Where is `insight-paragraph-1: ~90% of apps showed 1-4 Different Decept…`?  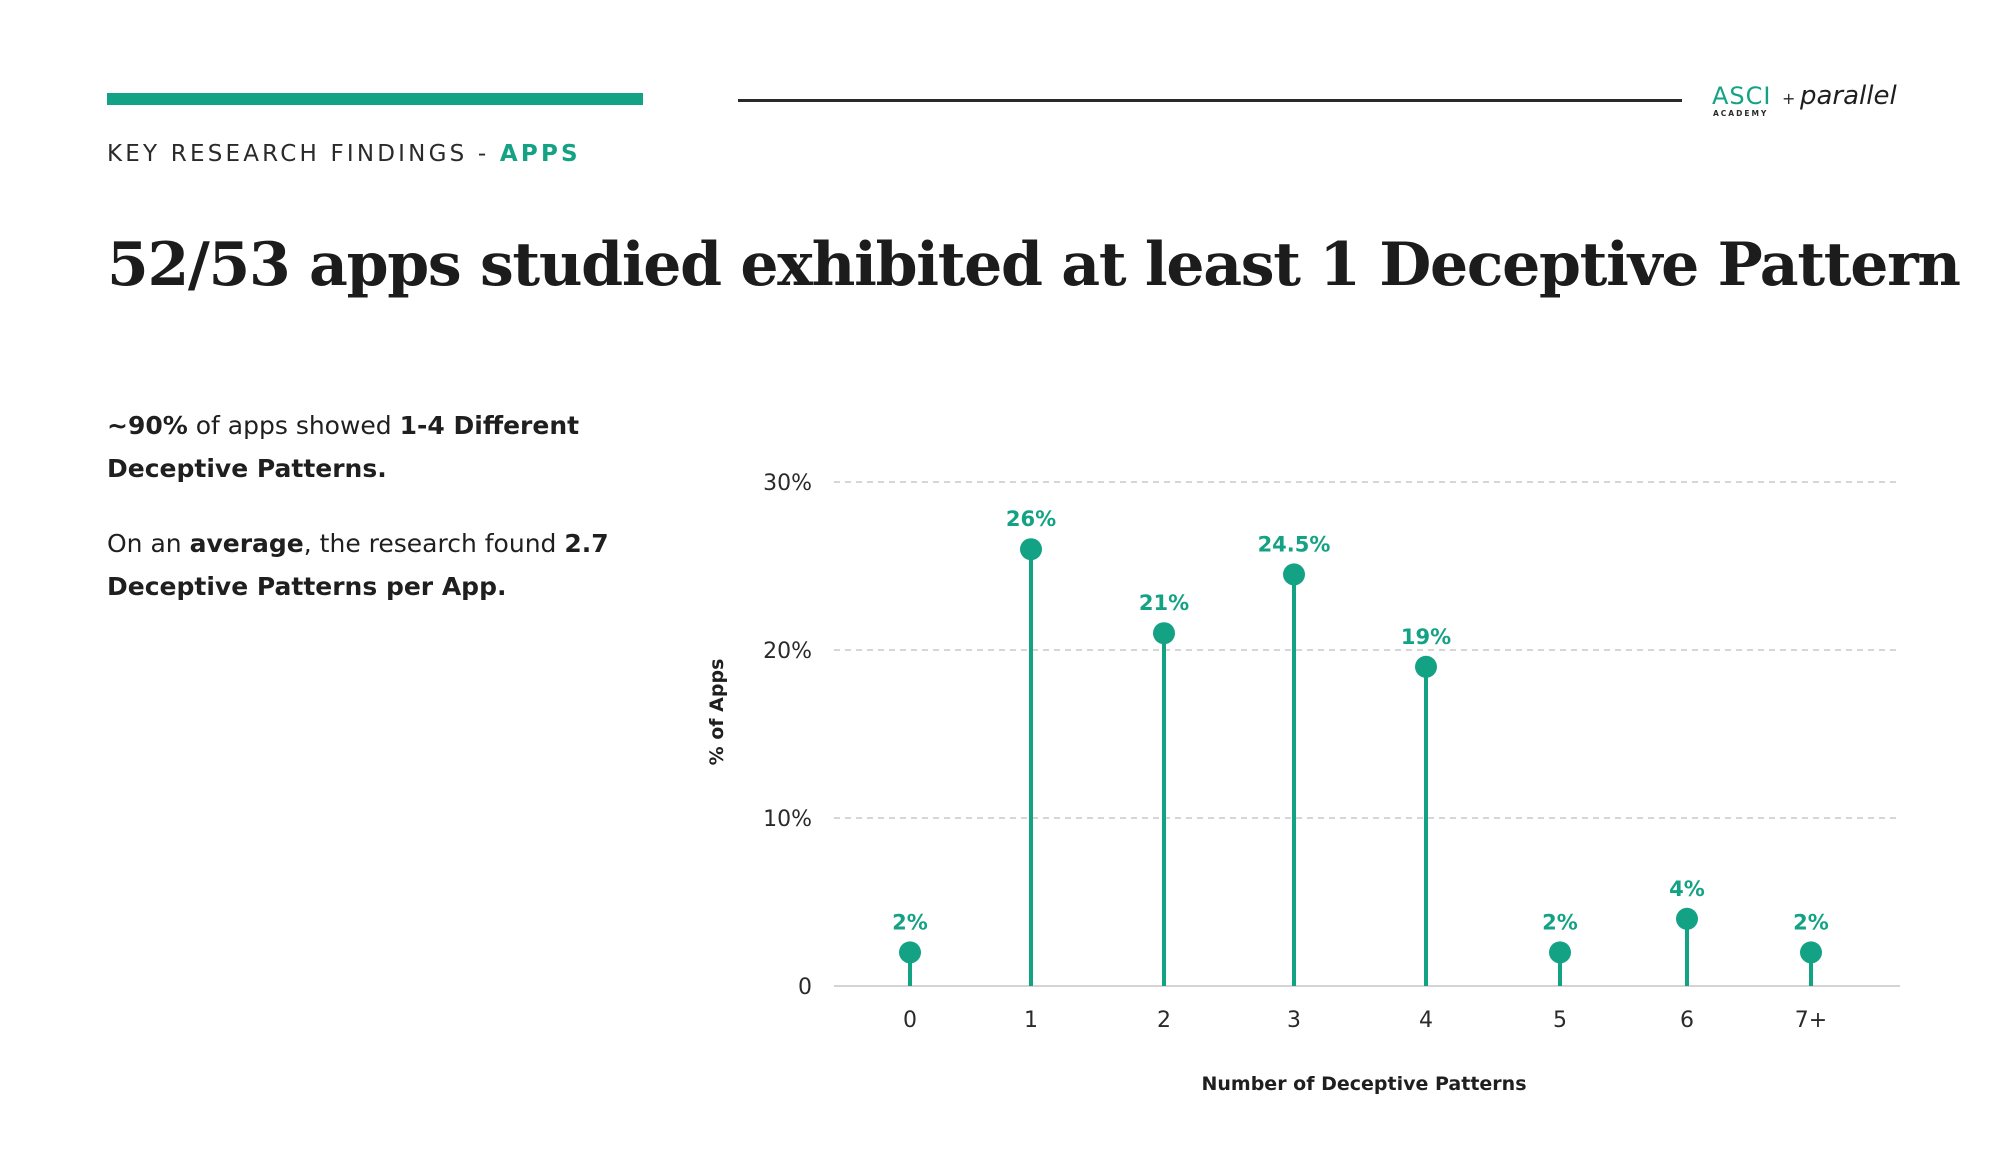
insight-paragraph-1: ~90% of apps showed 1-4 Different Decept… is located at coordinates (367, 447).